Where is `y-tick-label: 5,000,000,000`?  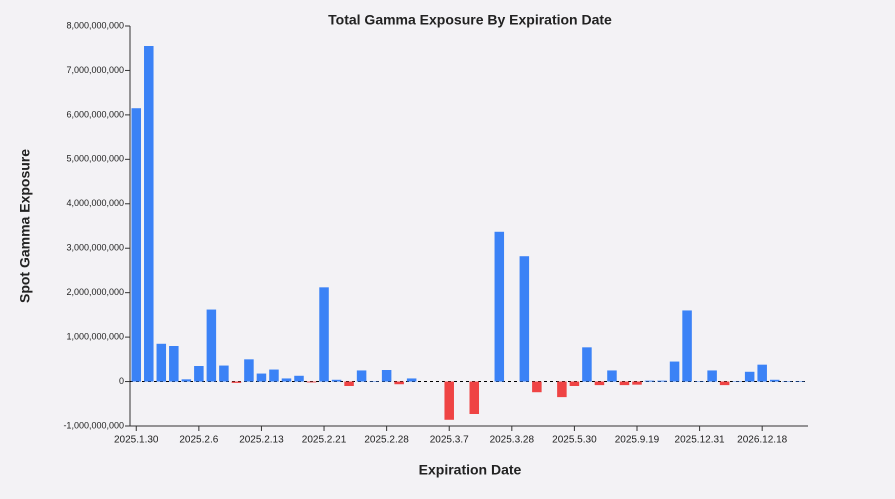
y-tick-label: 5,000,000,000 is located at coordinates (95, 159).